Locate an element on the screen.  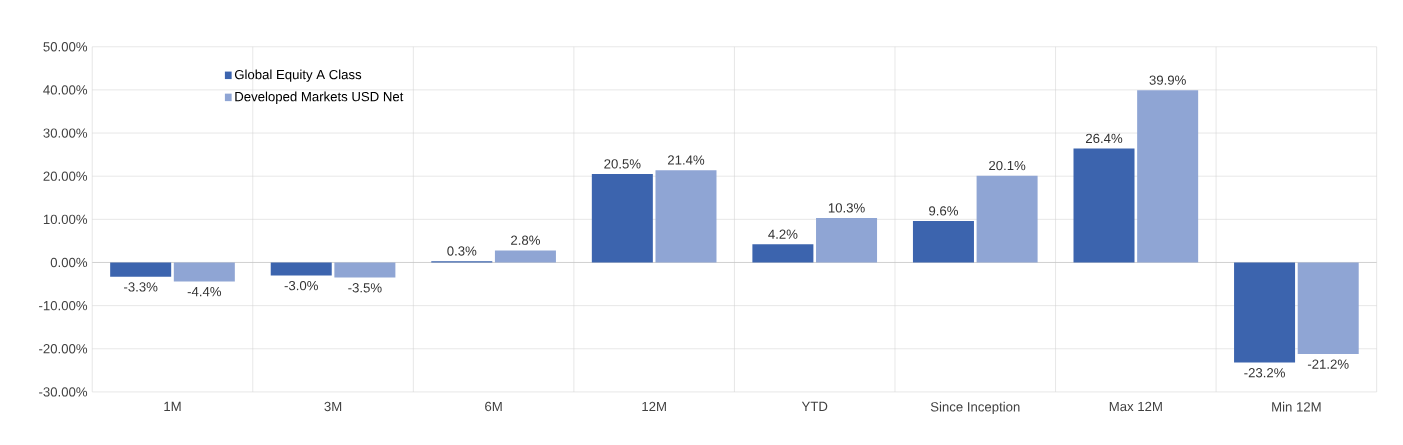
y-tick-label: -10.00% is located at coordinates (63, 306).